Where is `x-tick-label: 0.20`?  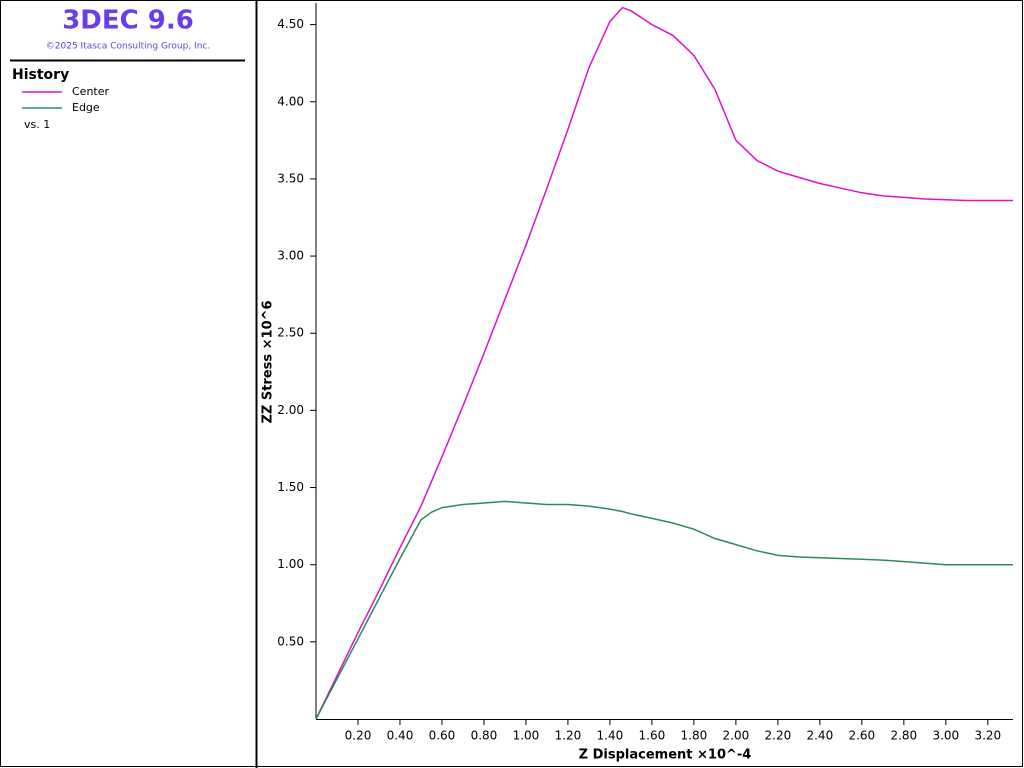
x-tick-label: 0.20 is located at coordinates (358, 736).